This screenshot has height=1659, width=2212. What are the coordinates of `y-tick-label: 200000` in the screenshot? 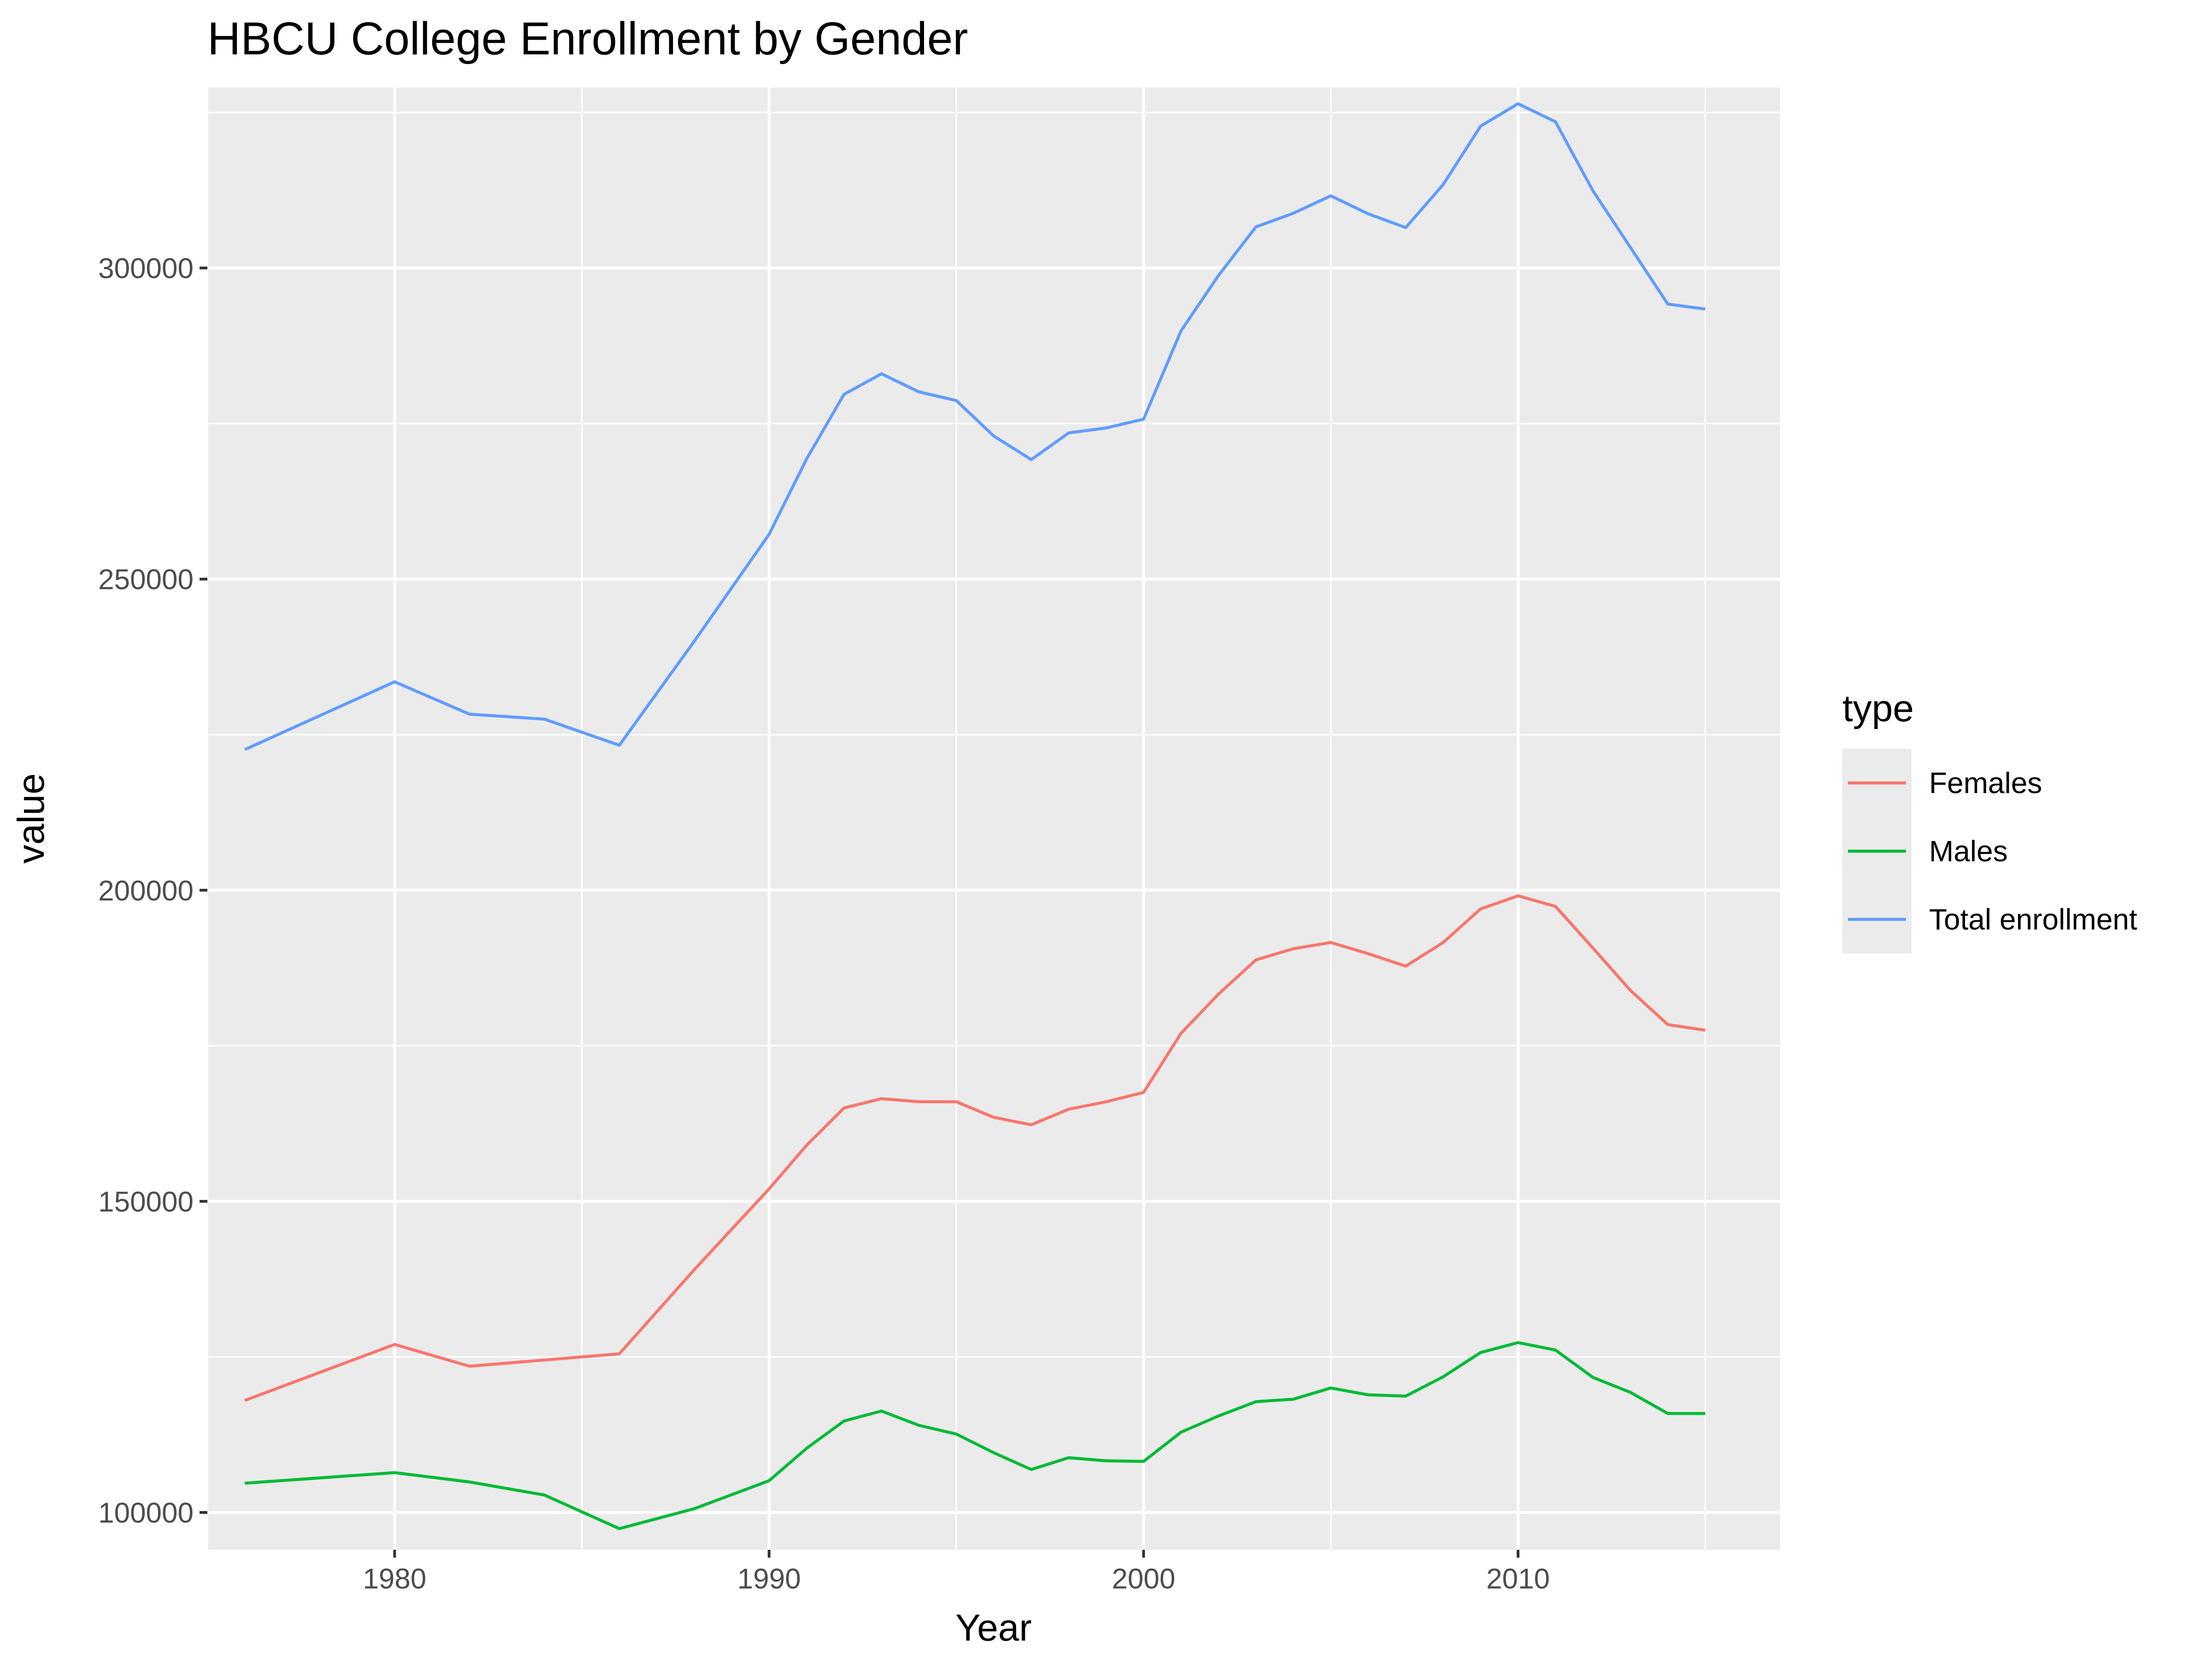 It's located at (146, 891).